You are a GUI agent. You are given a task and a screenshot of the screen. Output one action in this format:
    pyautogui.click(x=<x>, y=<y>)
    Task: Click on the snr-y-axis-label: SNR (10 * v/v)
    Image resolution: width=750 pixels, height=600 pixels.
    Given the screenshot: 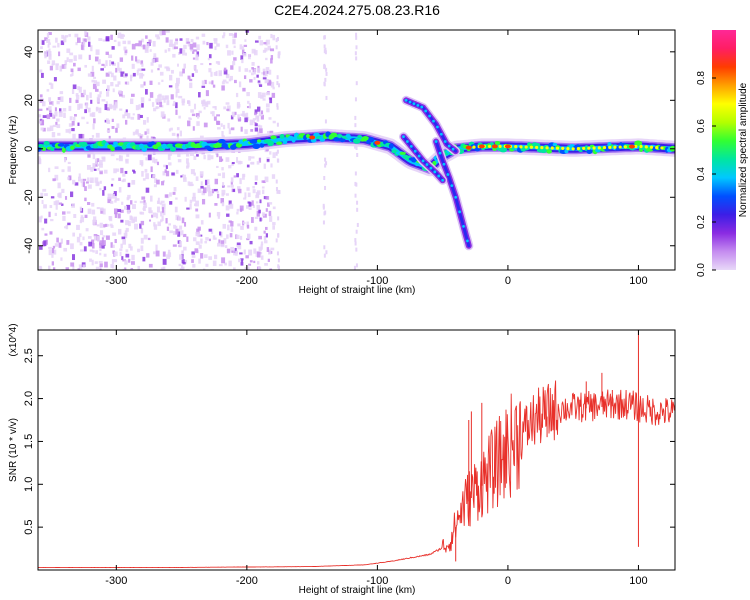 What is the action you would take?
    pyautogui.click(x=13, y=450)
    